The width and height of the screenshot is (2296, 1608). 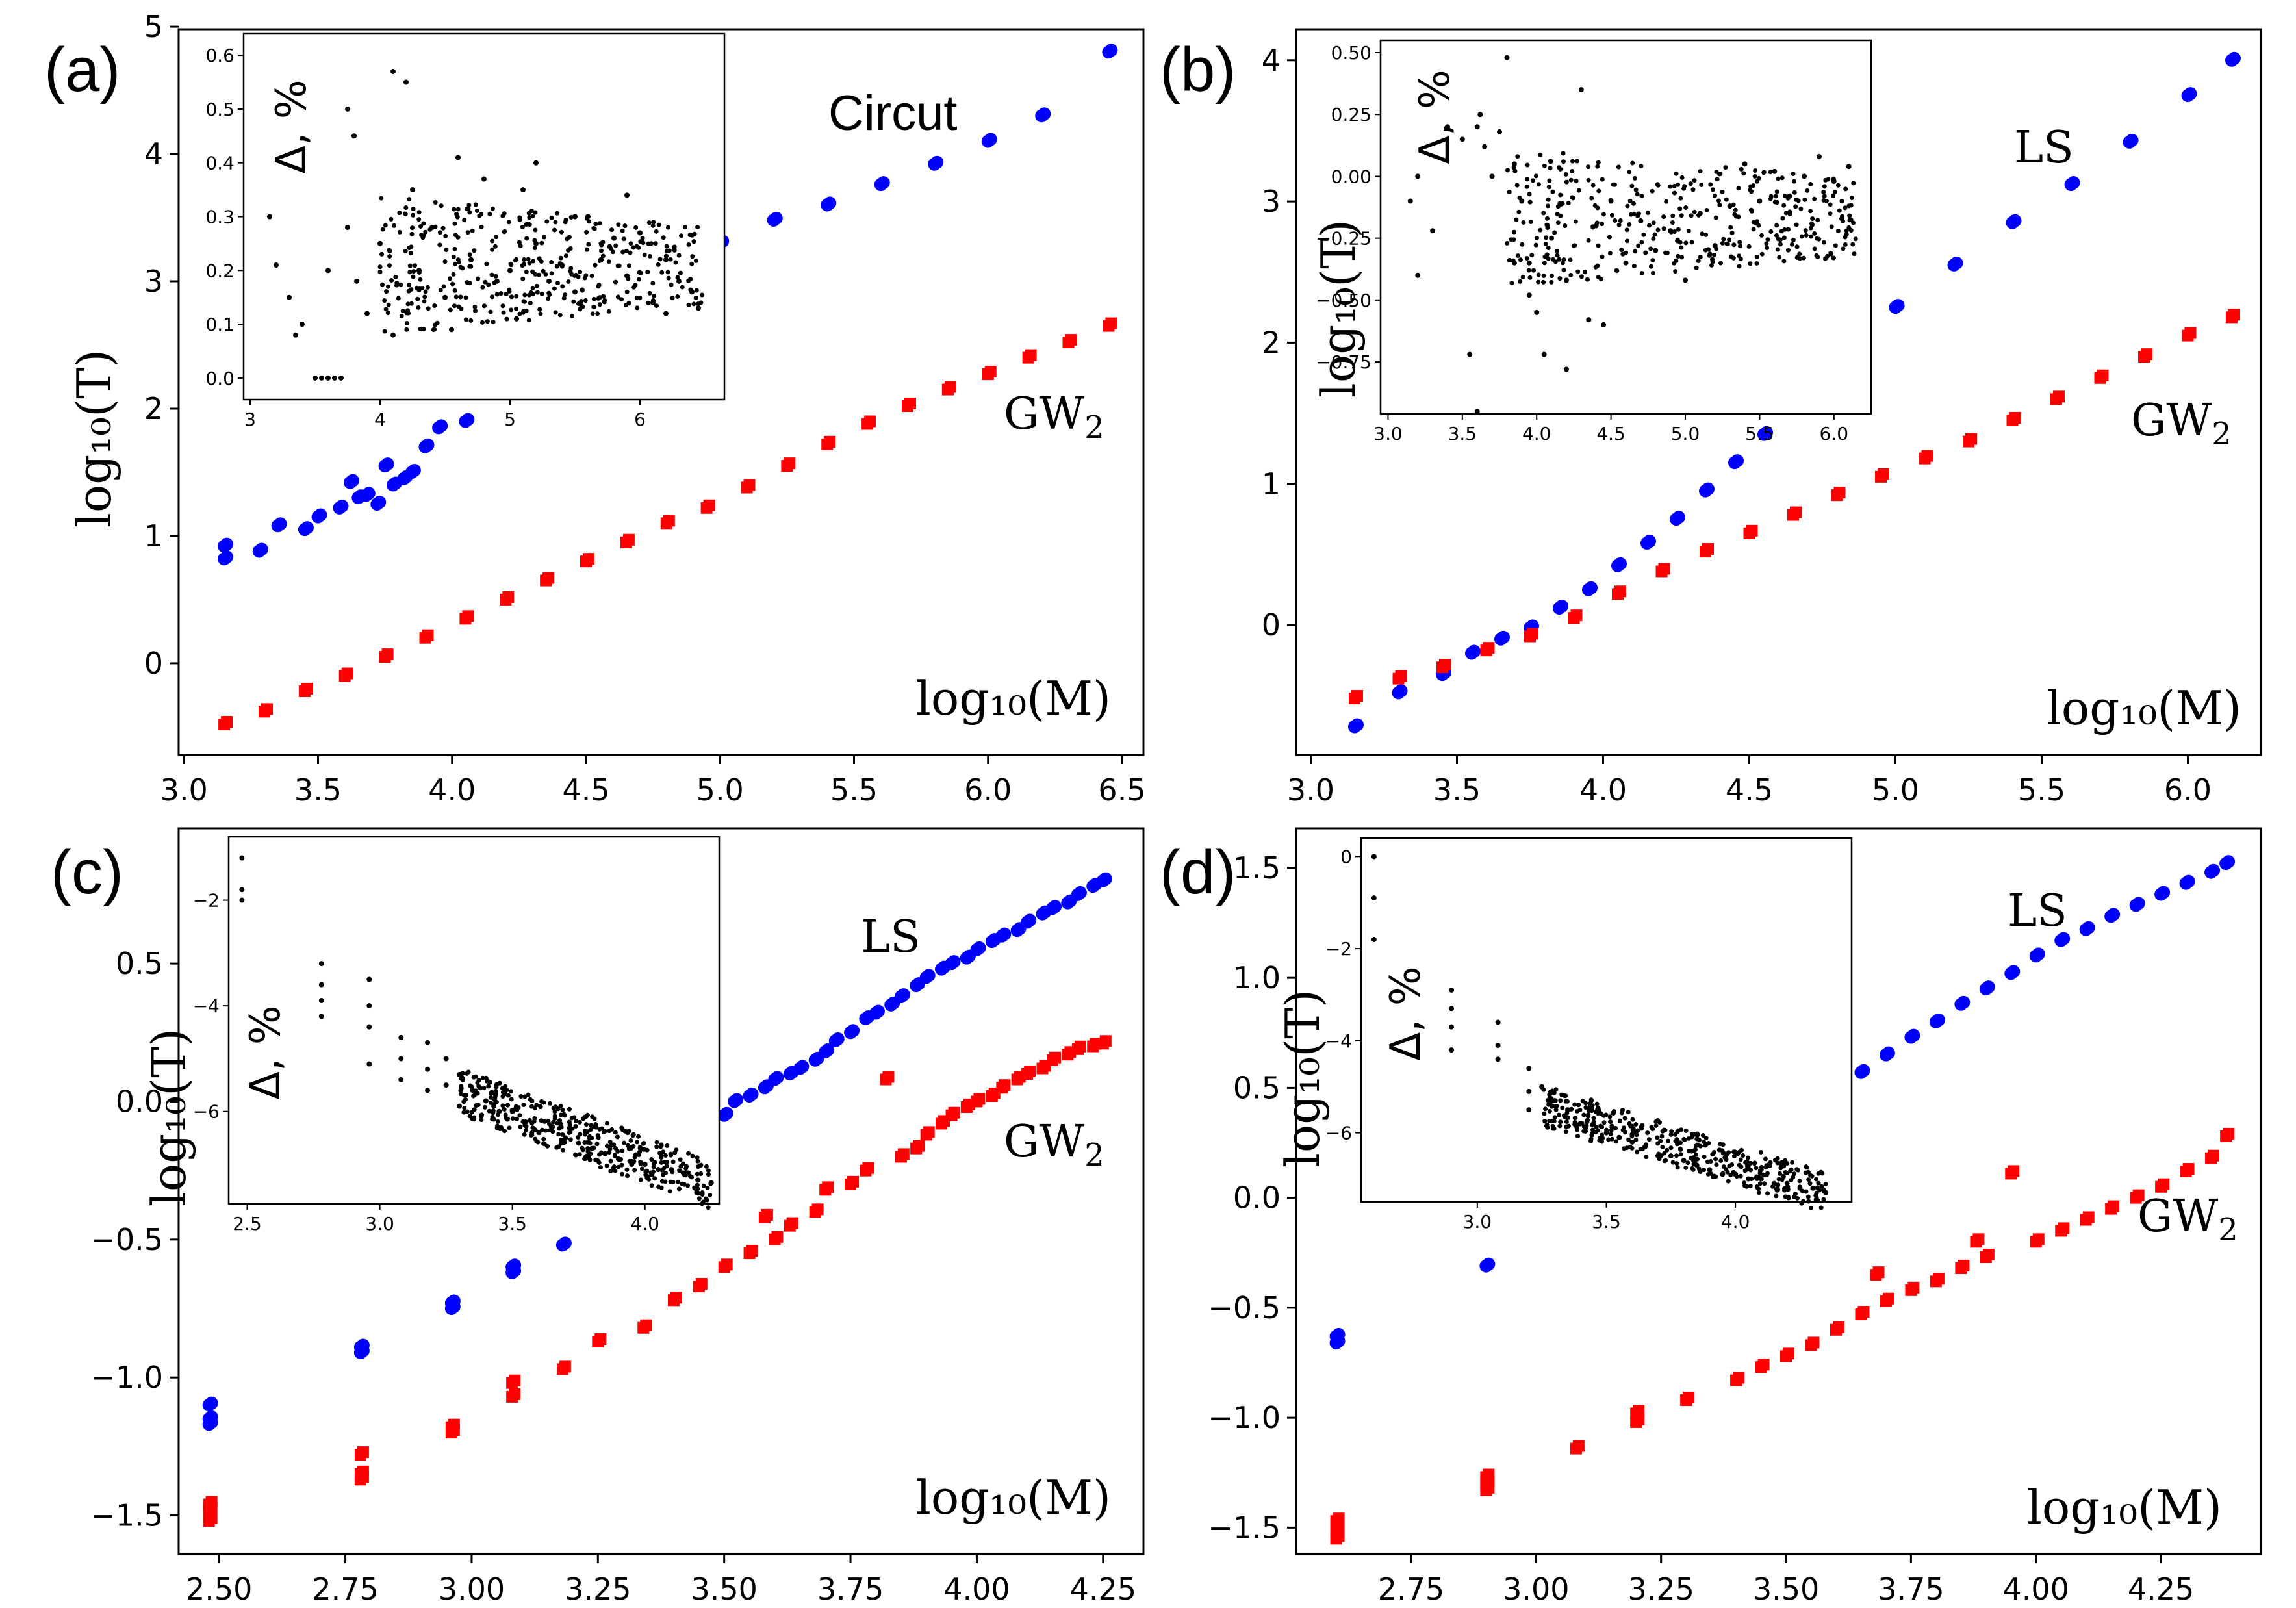 I want to click on y-tick-label: 0, so click(x=1272, y=625).